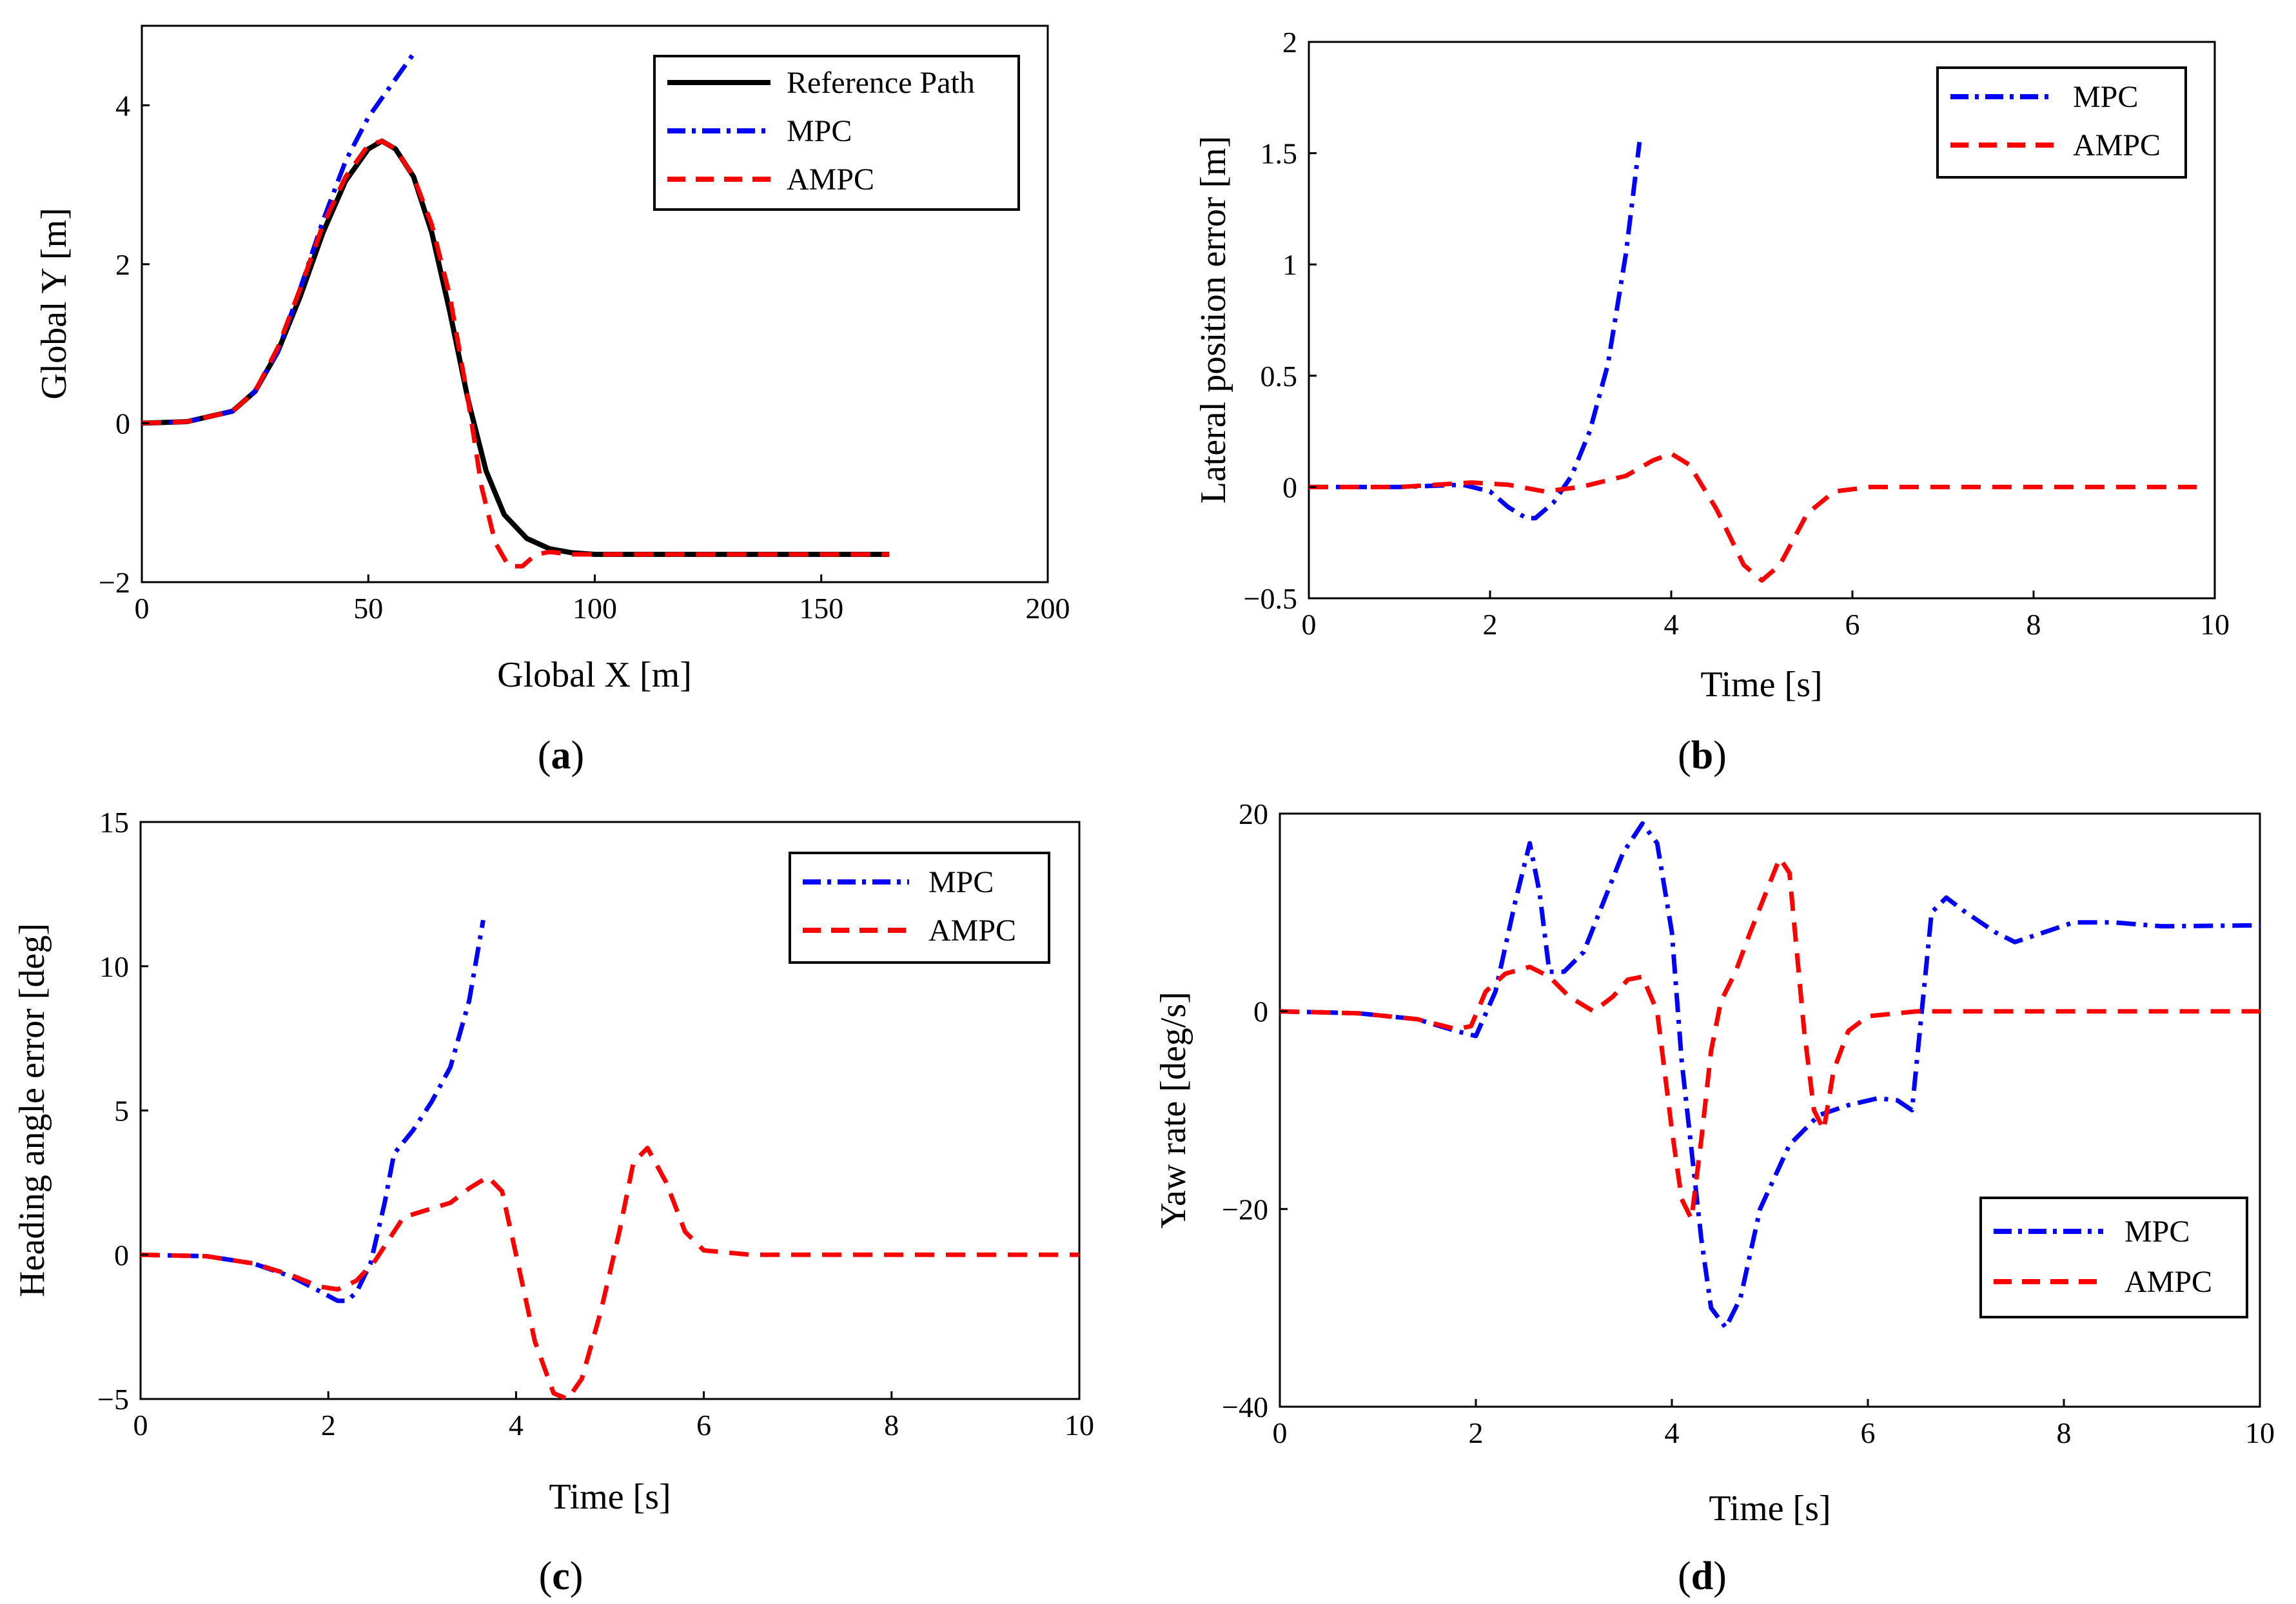 Image resolution: width=2296 pixels, height=1604 pixels. Describe the element at coordinates (1255, 1110) in the screenshot. I see `y-ticks: −40 −20 0 20` at that location.